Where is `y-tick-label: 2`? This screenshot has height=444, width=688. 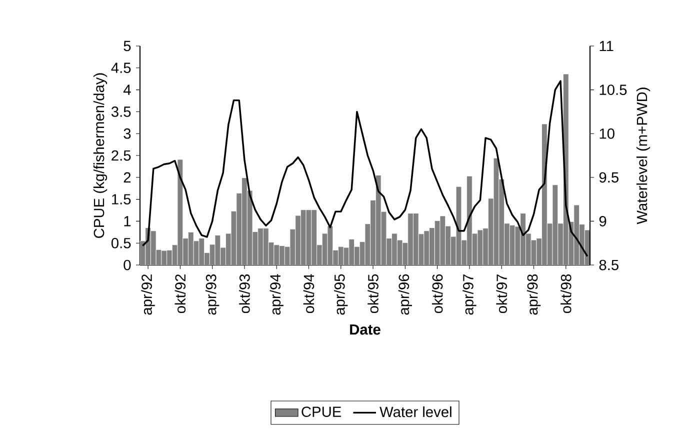
y-tick-label: 2 is located at coordinates (127, 177).